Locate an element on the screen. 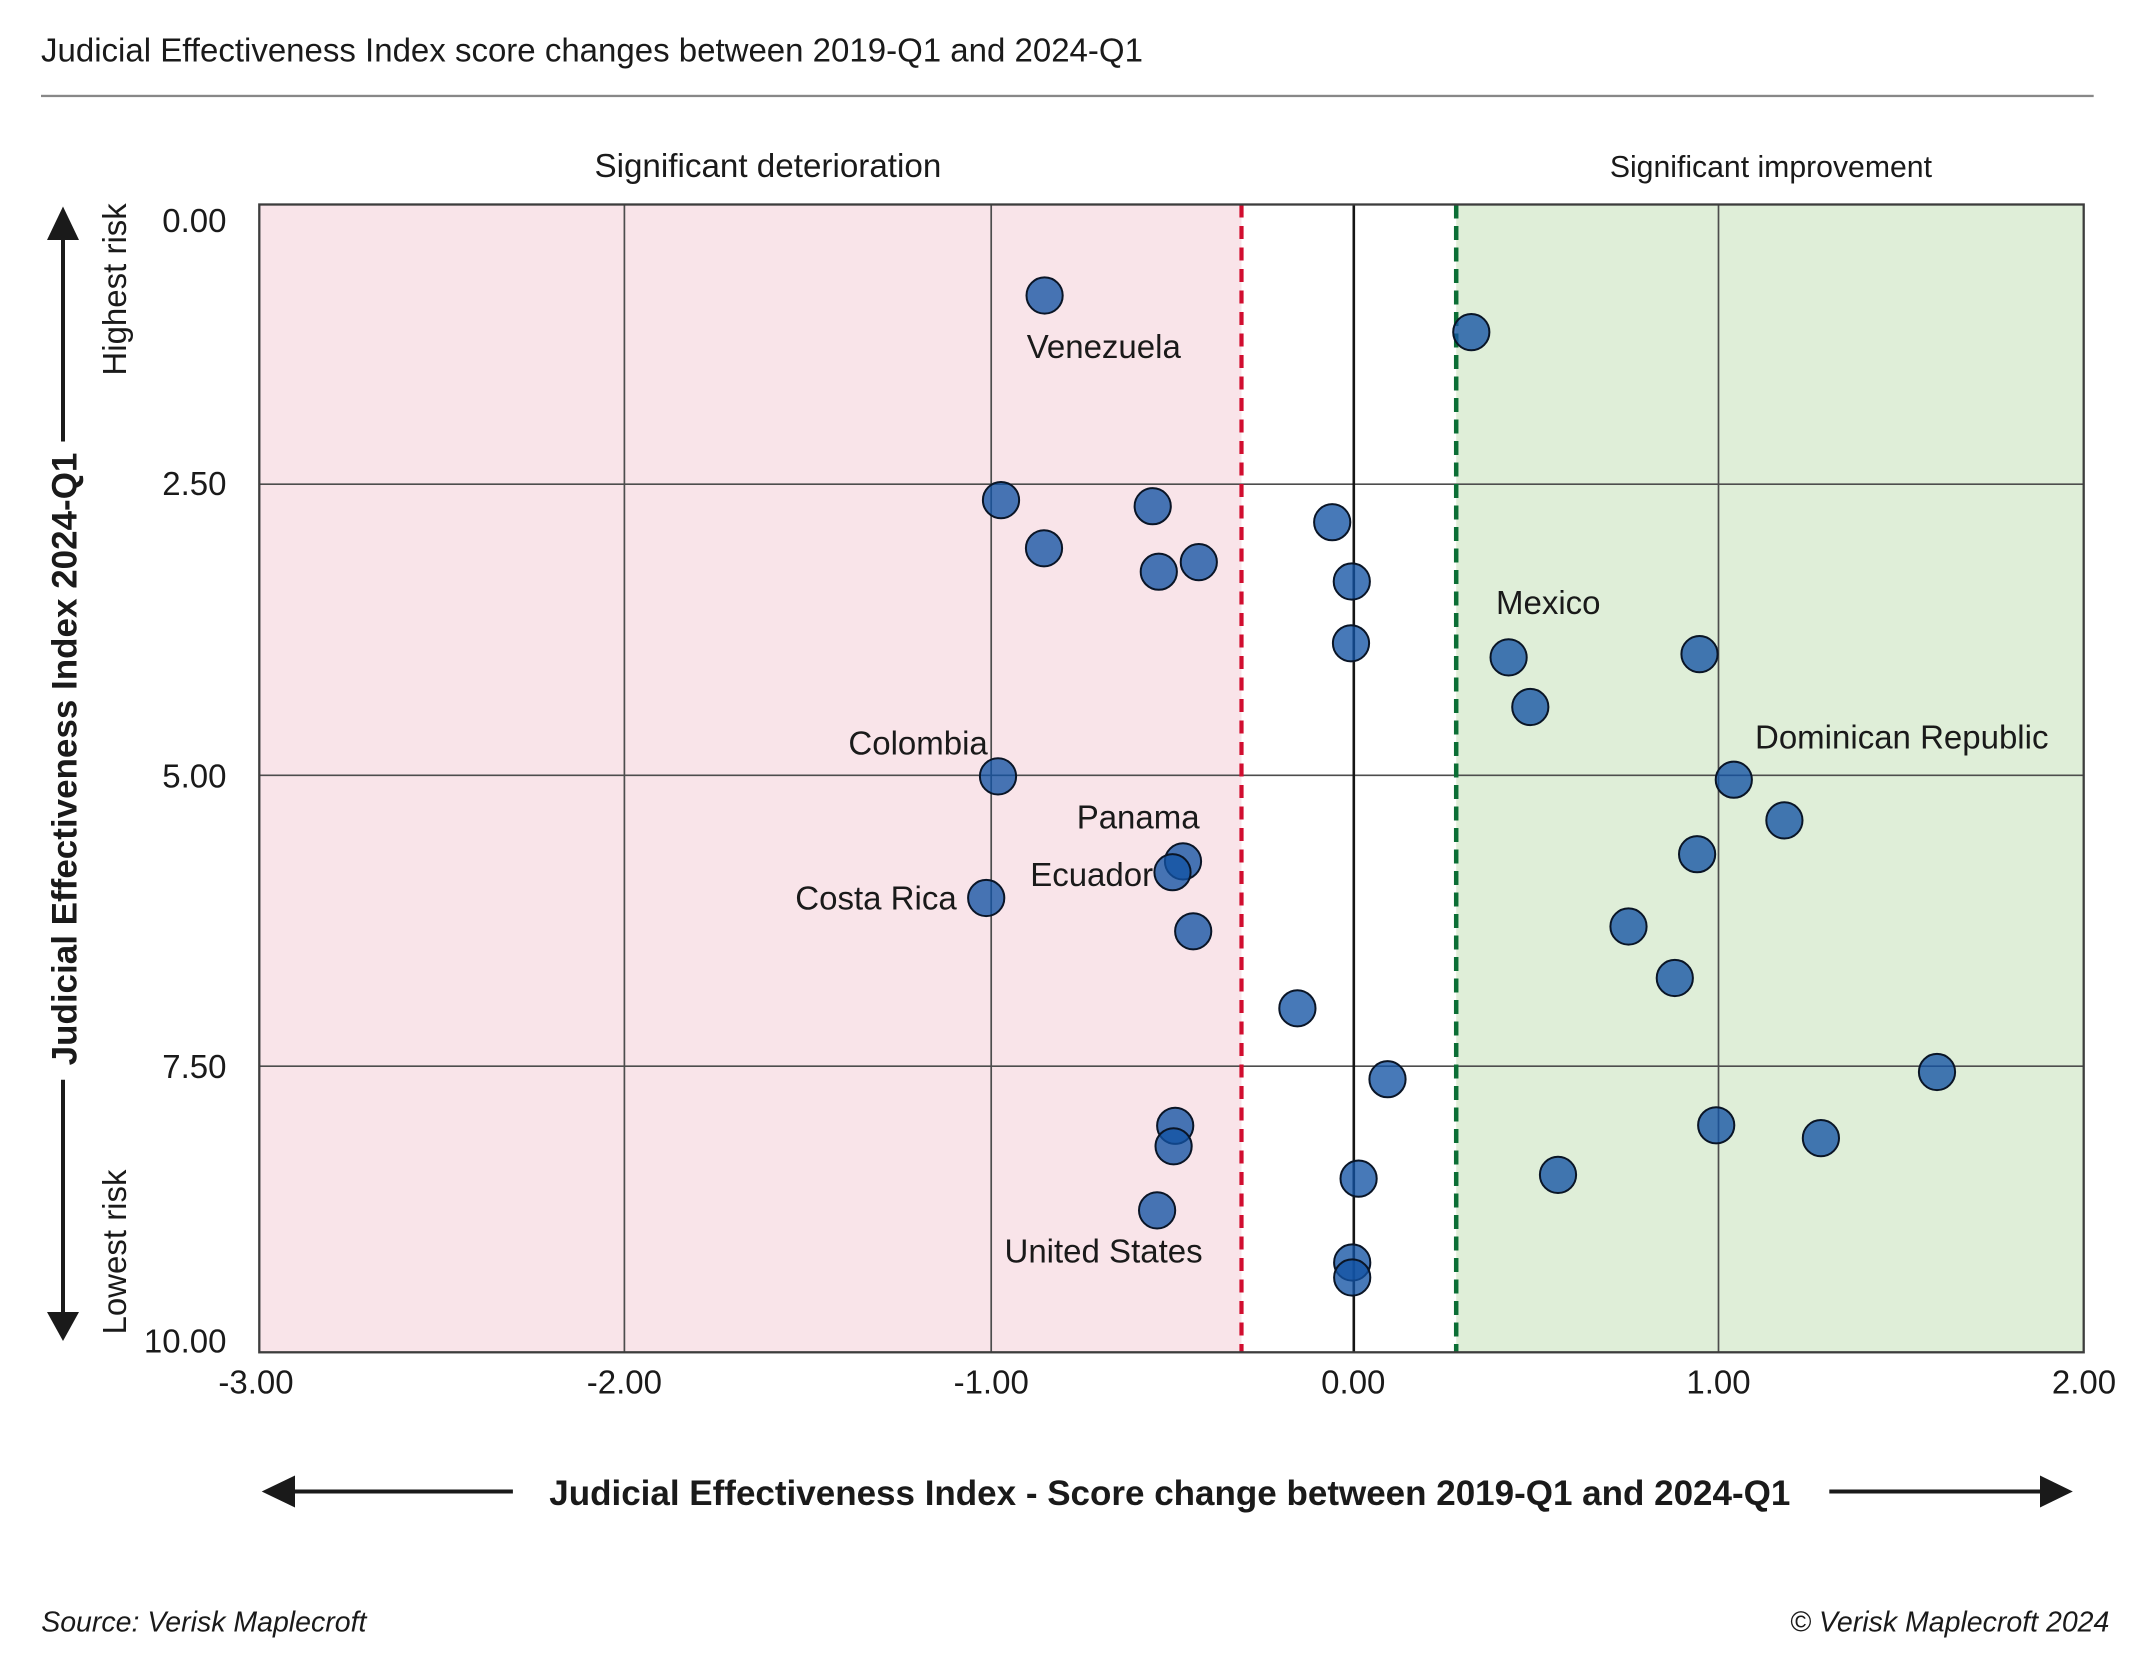 This screenshot has width=2150, height=1663. svg-text: 7.50 is located at coordinates (194, 1066).